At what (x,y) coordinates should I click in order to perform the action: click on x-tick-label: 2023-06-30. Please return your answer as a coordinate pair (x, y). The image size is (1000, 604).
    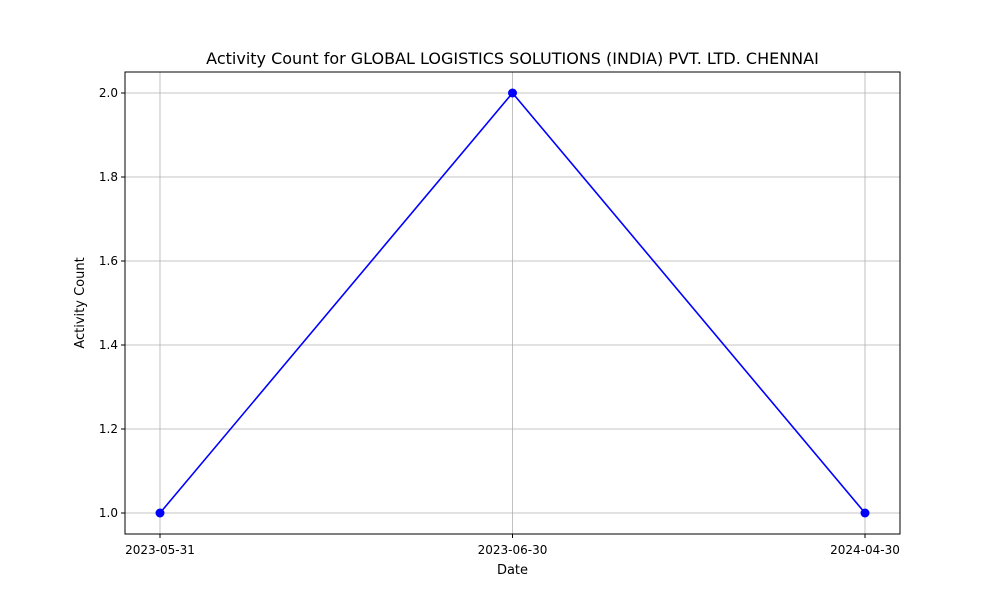
    Looking at the image, I should click on (513, 550).